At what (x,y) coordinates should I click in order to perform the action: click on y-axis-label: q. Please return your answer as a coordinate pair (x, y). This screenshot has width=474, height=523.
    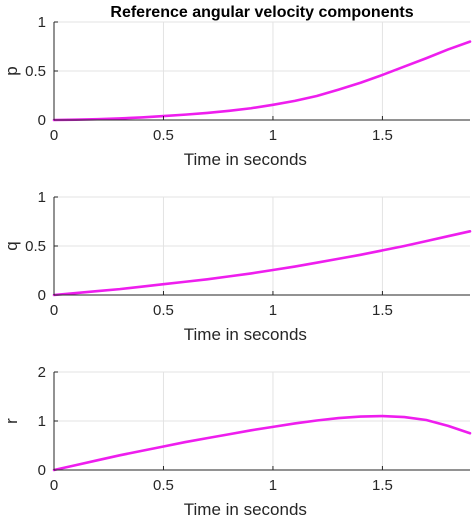
    Looking at the image, I should click on (11, 245).